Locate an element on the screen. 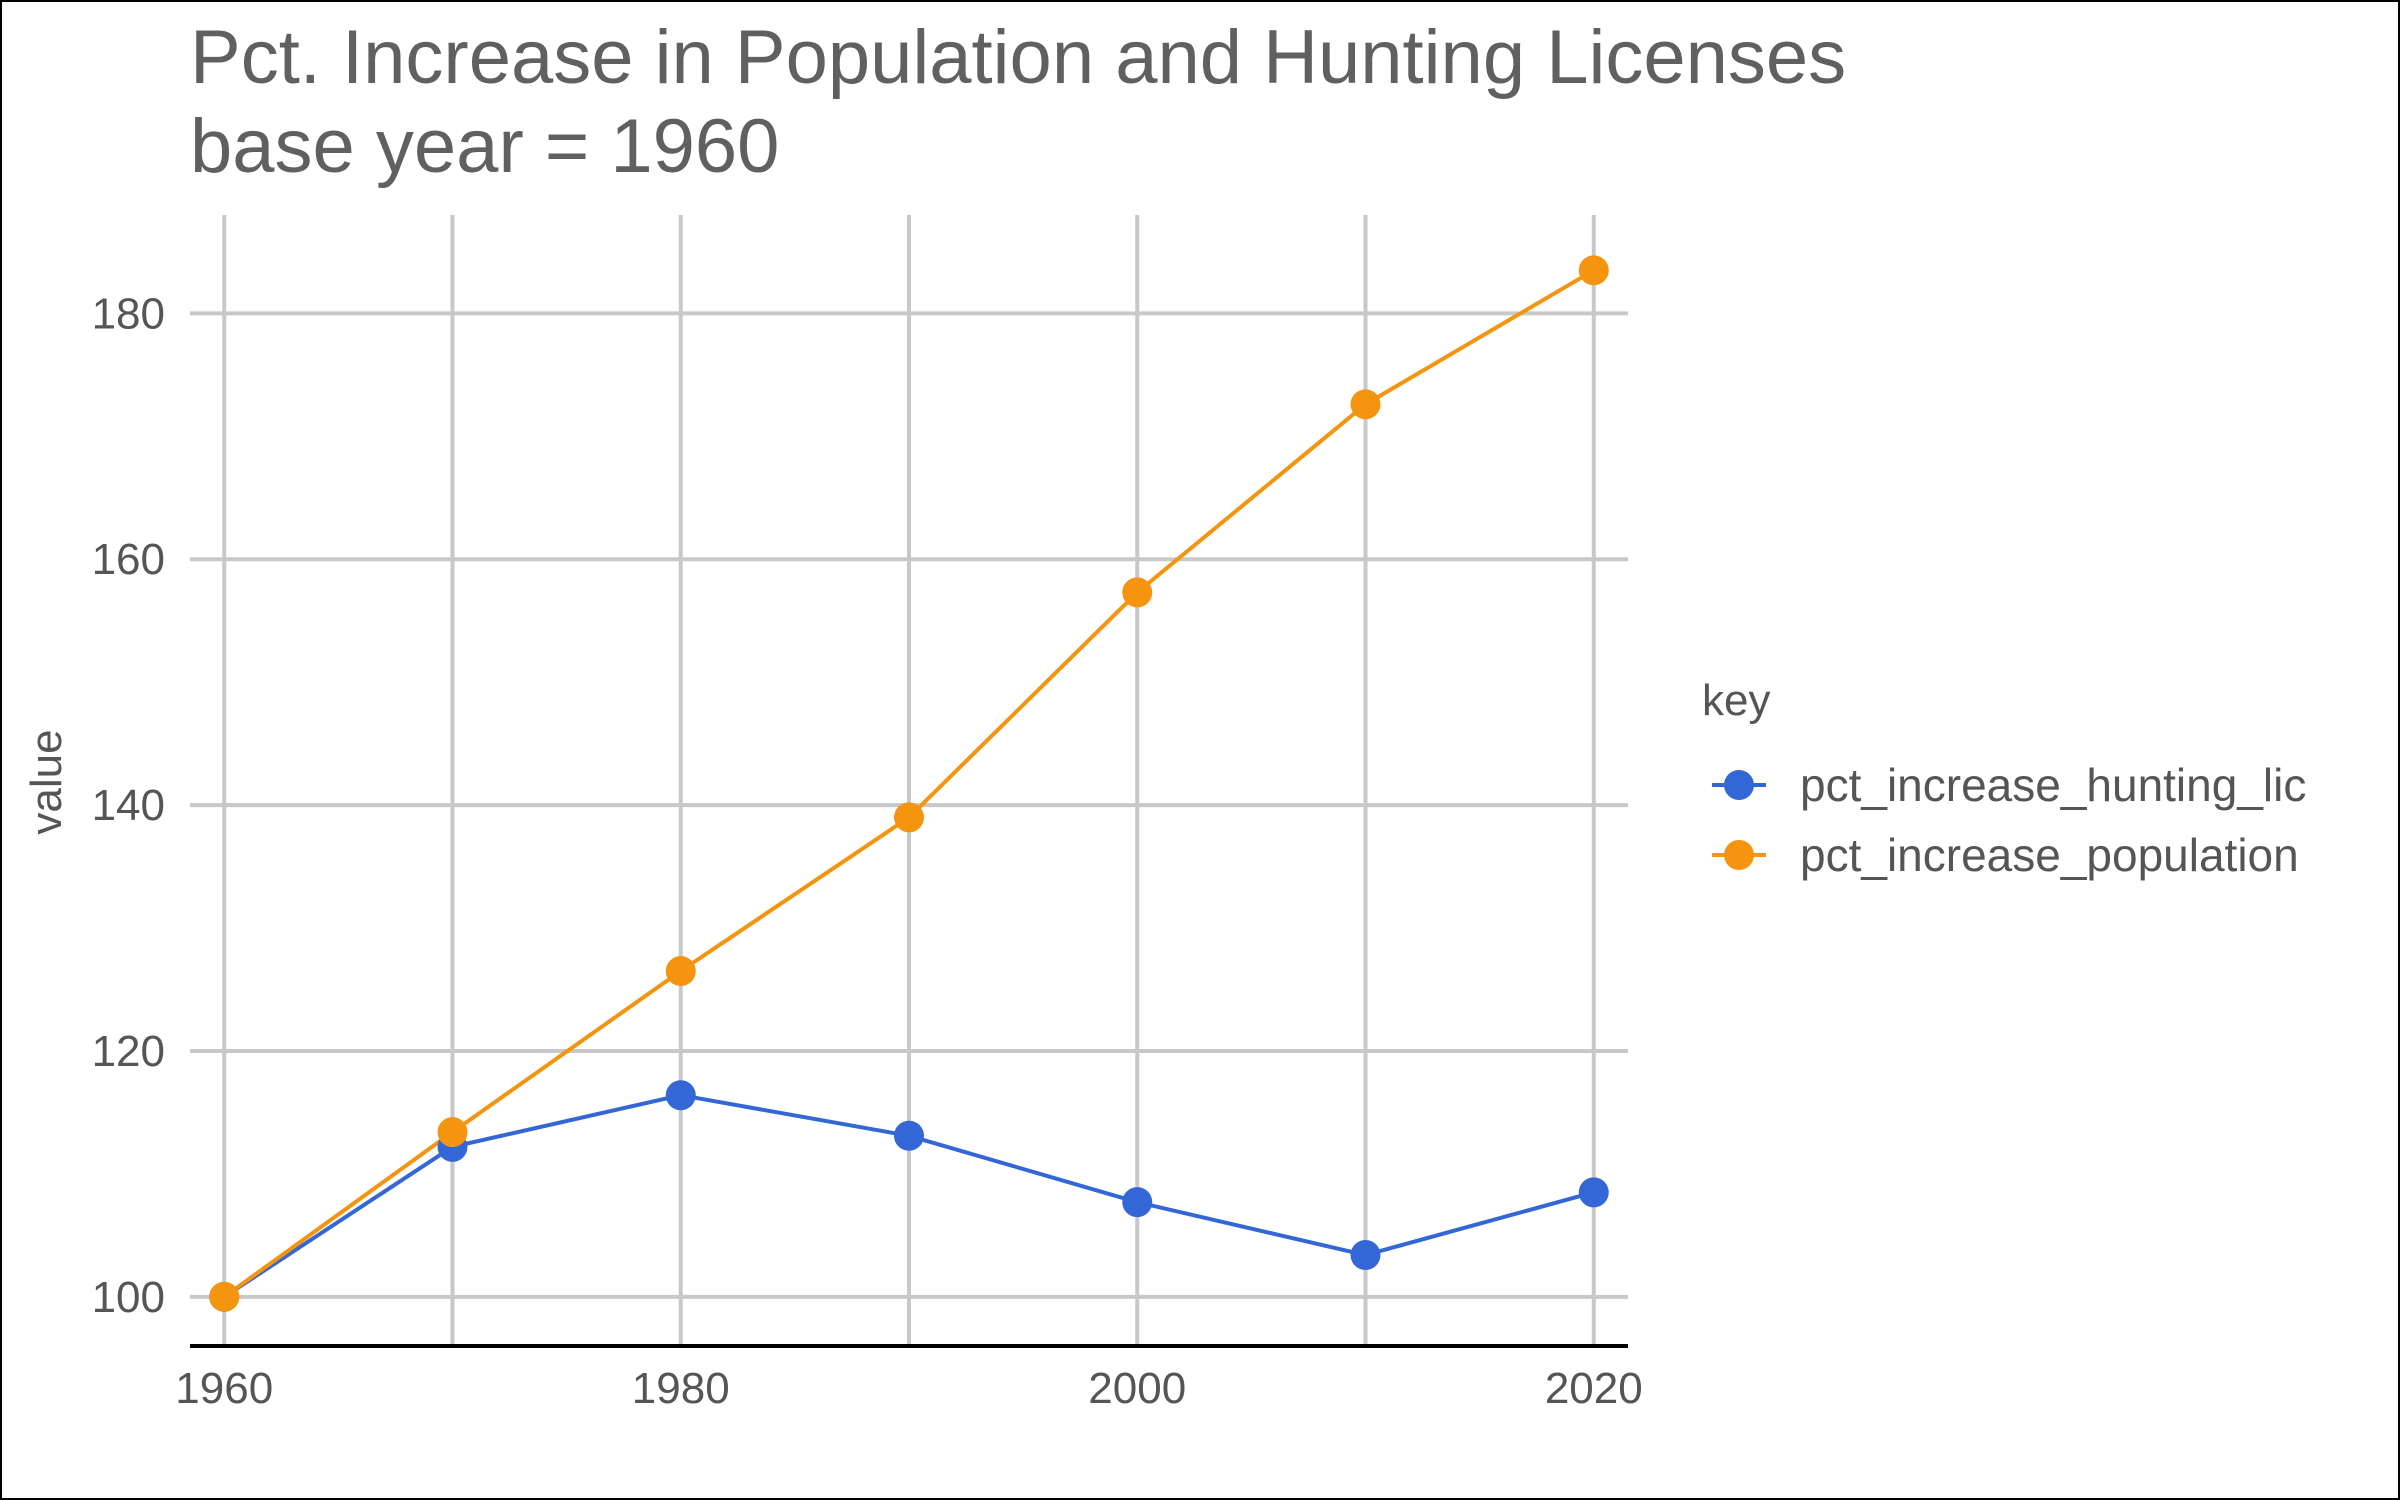 The width and height of the screenshot is (2400, 1500). legend-label: pct_increase_hunting_lic is located at coordinates (2053, 785).